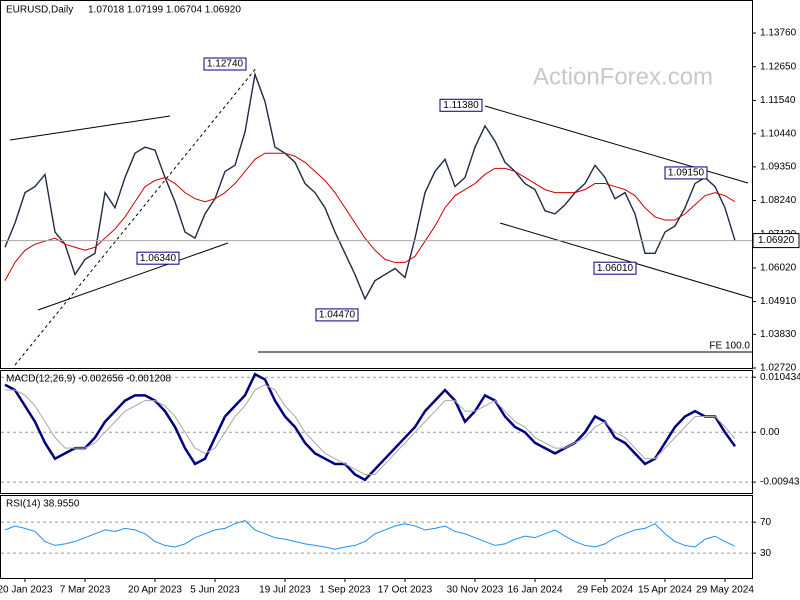  I want to click on chart-title: EURUSD,Daily, so click(39, 10).